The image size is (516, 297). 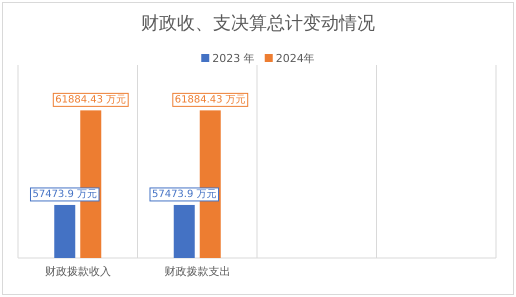 I want to click on legend-label: 2023 年, so click(x=233, y=58).